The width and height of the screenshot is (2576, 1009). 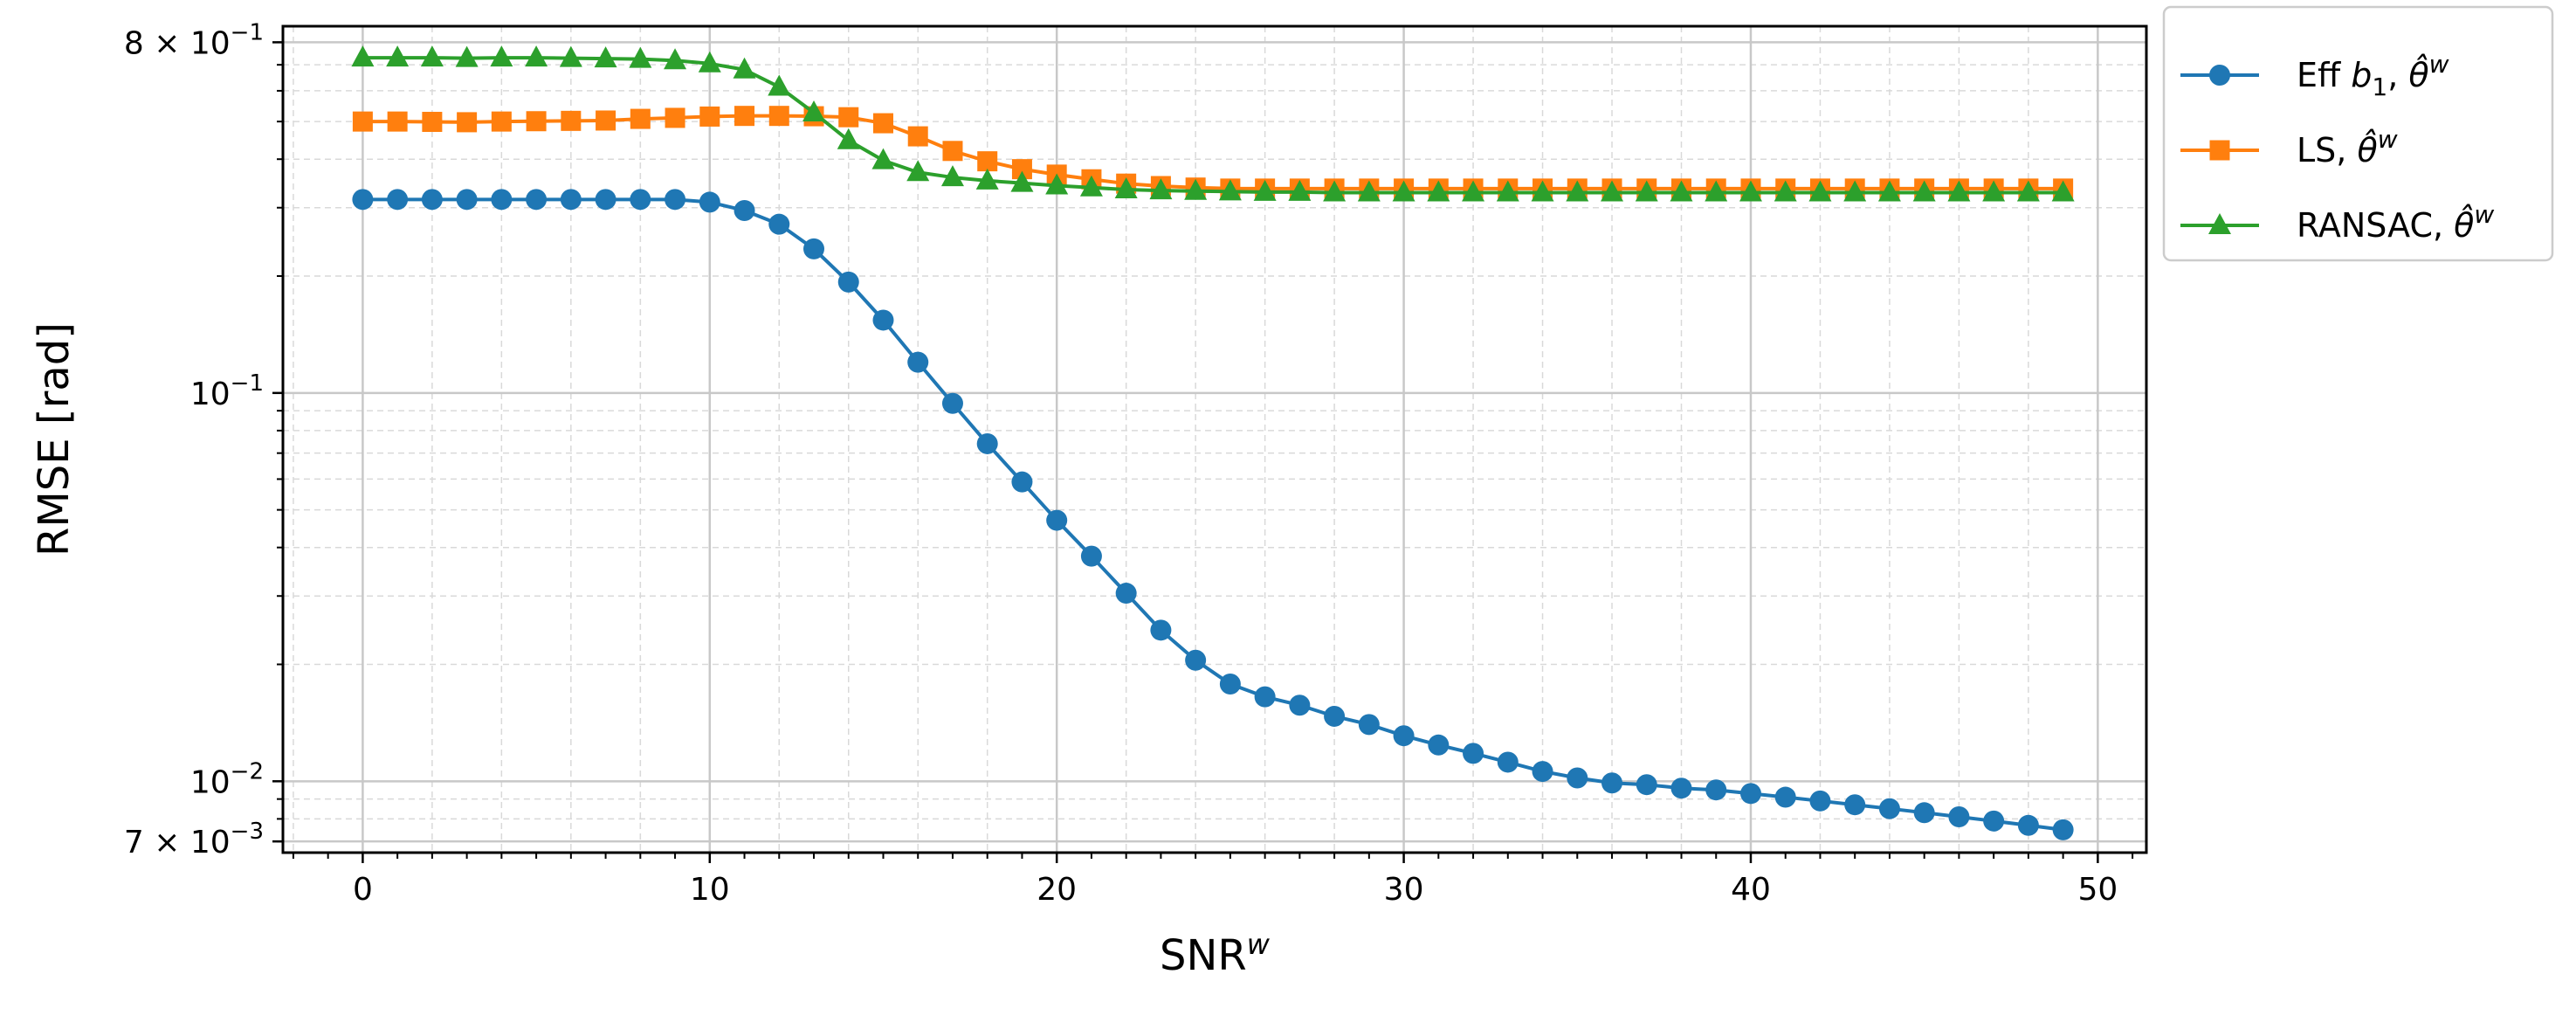 I want to click on y-tick-label: 7 × 10⁻³, so click(x=194, y=839).